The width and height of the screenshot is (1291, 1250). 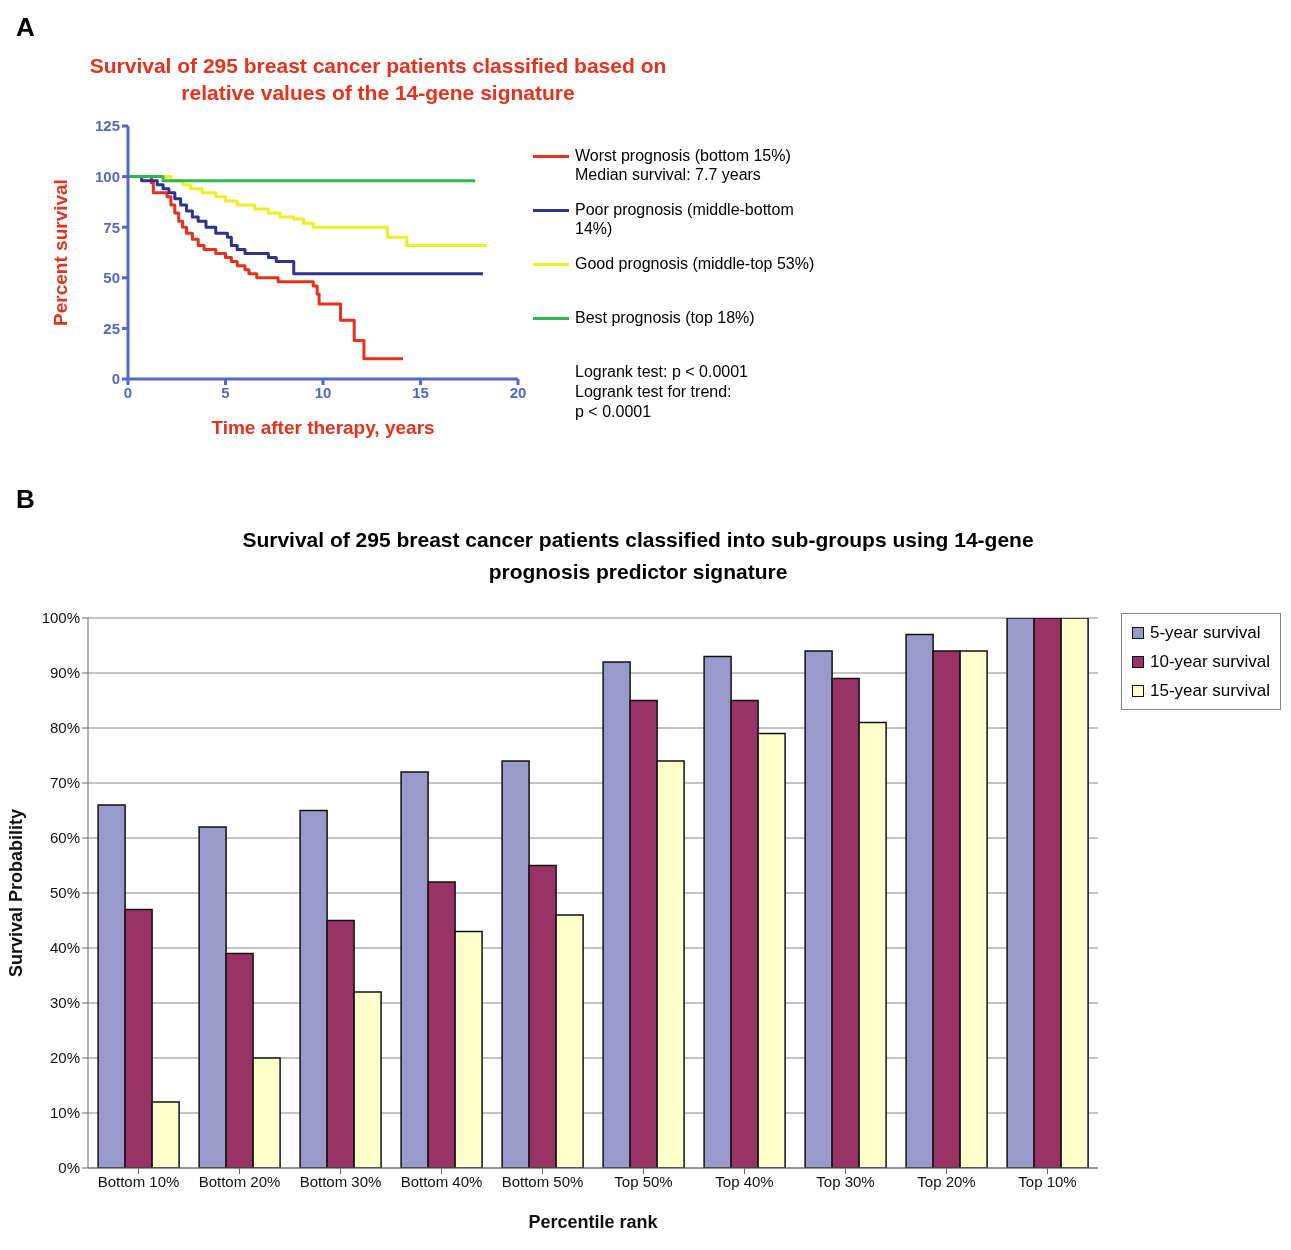 What do you see at coordinates (1047, 1181) in the screenshot?
I see `x-tick-label: Top 10%` at bounding box center [1047, 1181].